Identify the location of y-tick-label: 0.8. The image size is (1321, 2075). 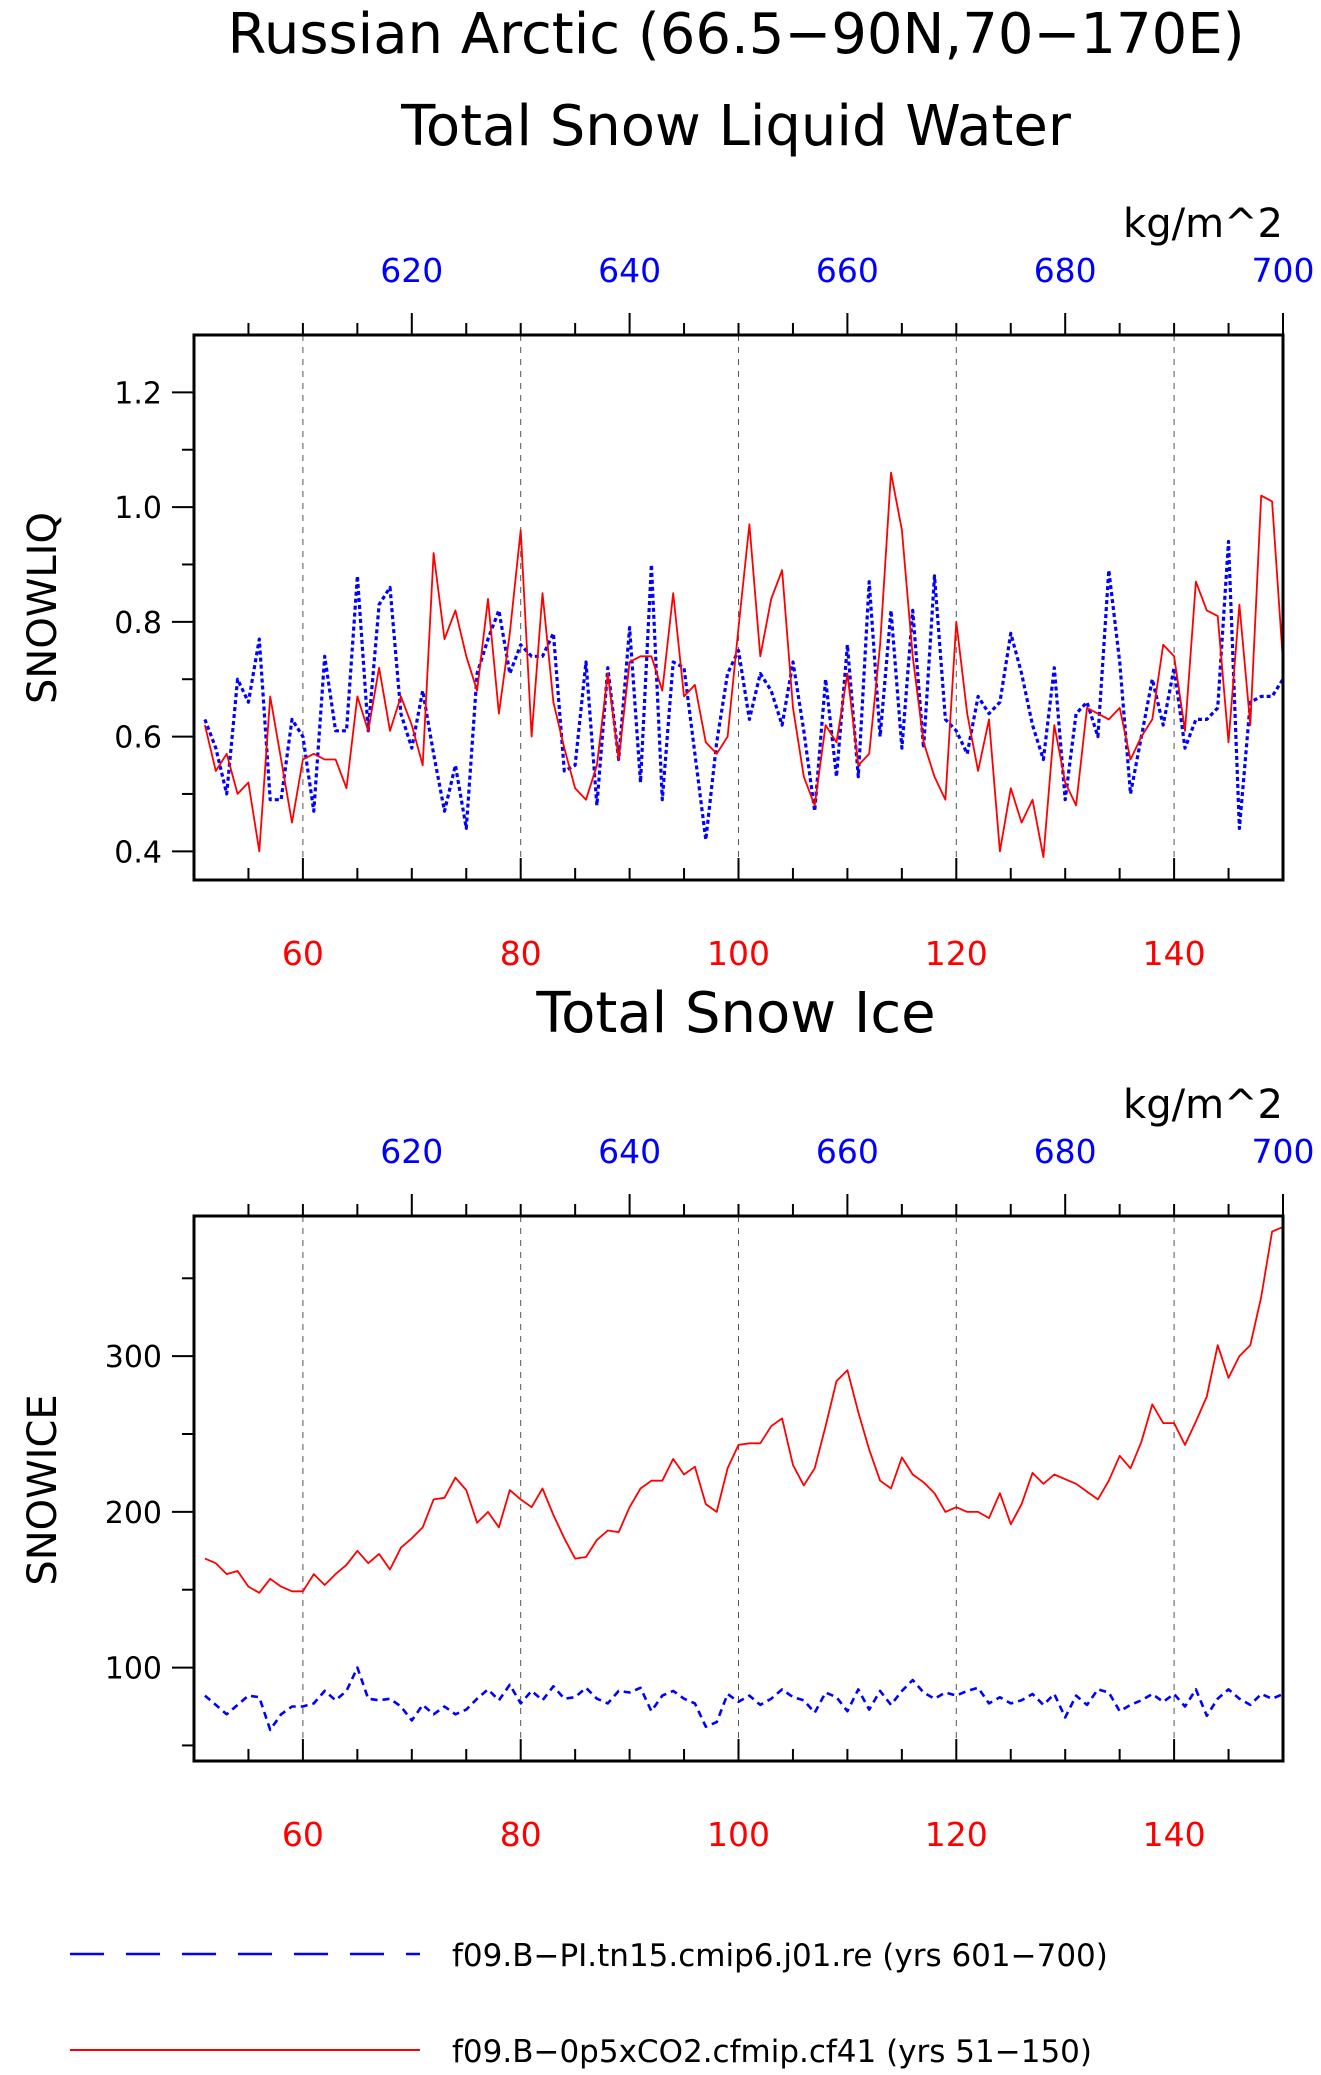
(138, 623).